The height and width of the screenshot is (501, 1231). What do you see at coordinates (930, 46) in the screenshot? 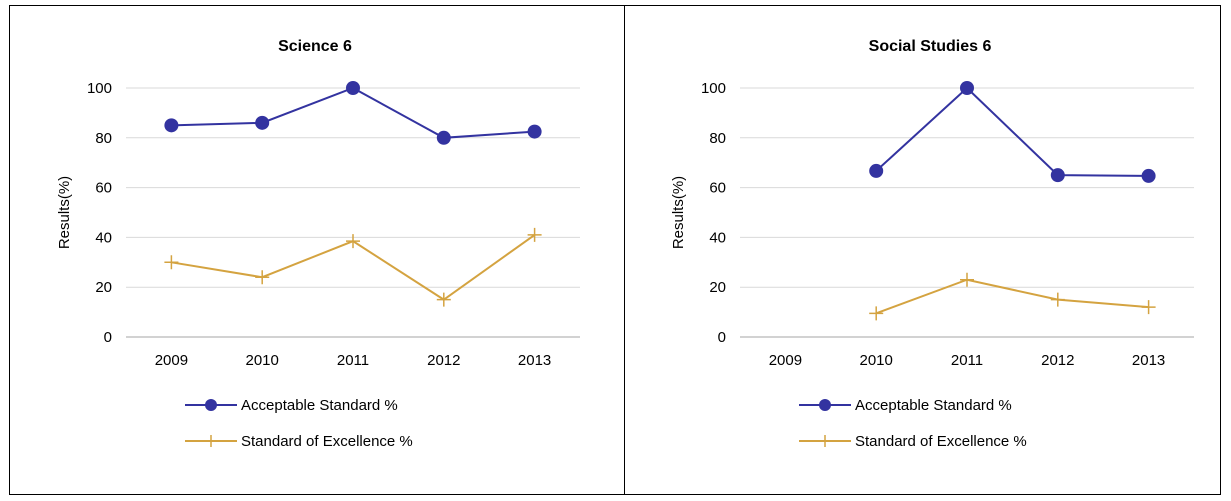
I see `chart-title: Social Studies 6` at bounding box center [930, 46].